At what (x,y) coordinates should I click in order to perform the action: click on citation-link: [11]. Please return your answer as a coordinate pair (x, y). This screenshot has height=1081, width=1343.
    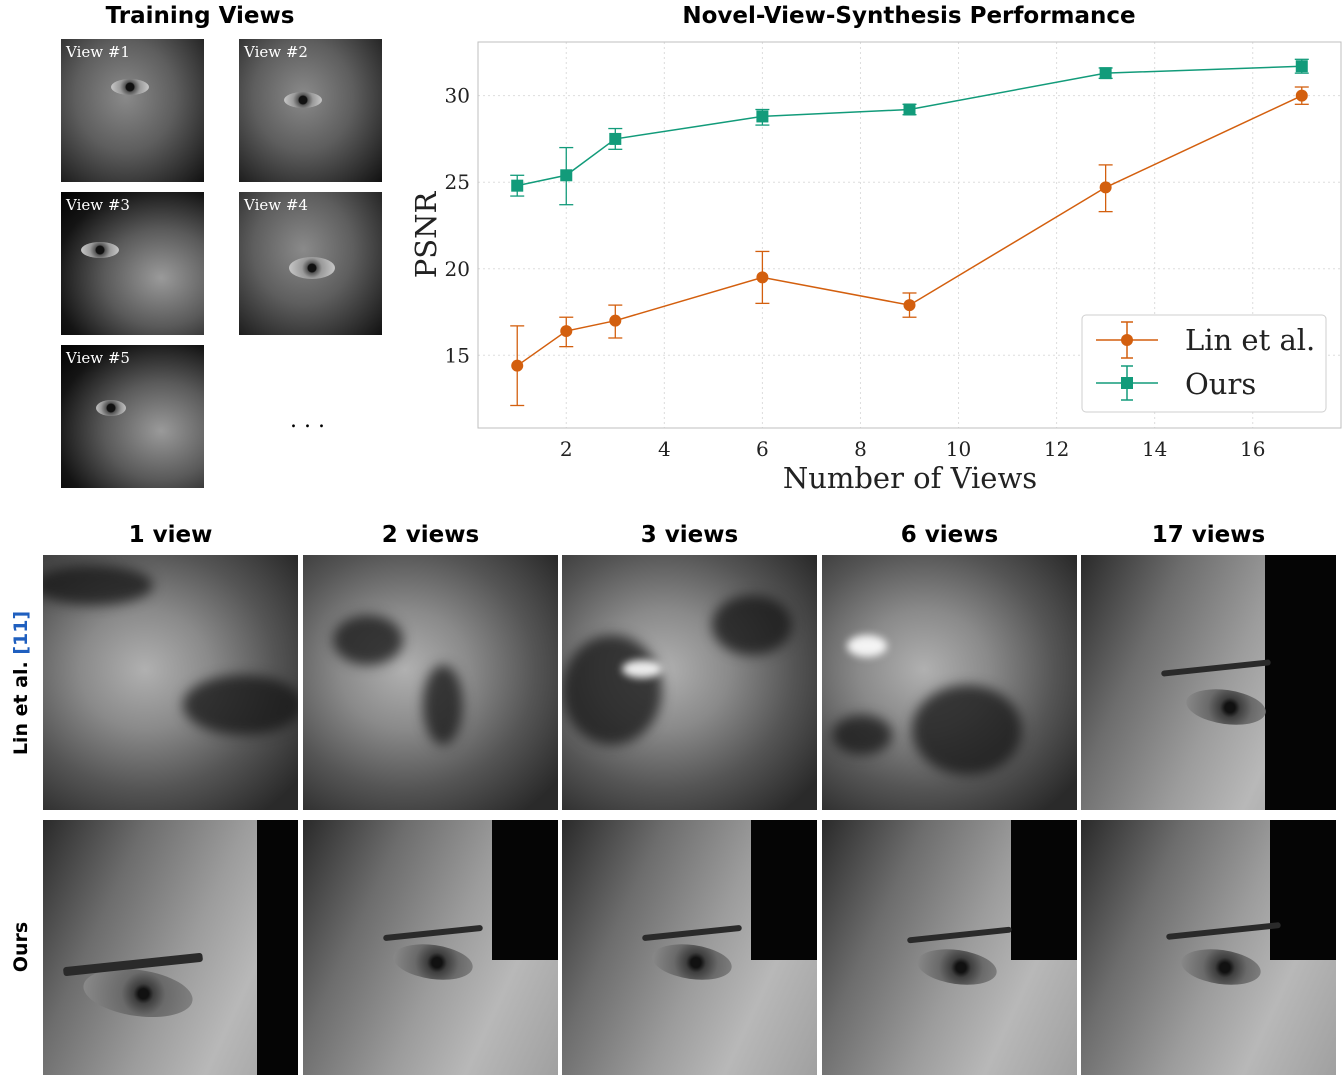
    Looking at the image, I should click on (21, 632).